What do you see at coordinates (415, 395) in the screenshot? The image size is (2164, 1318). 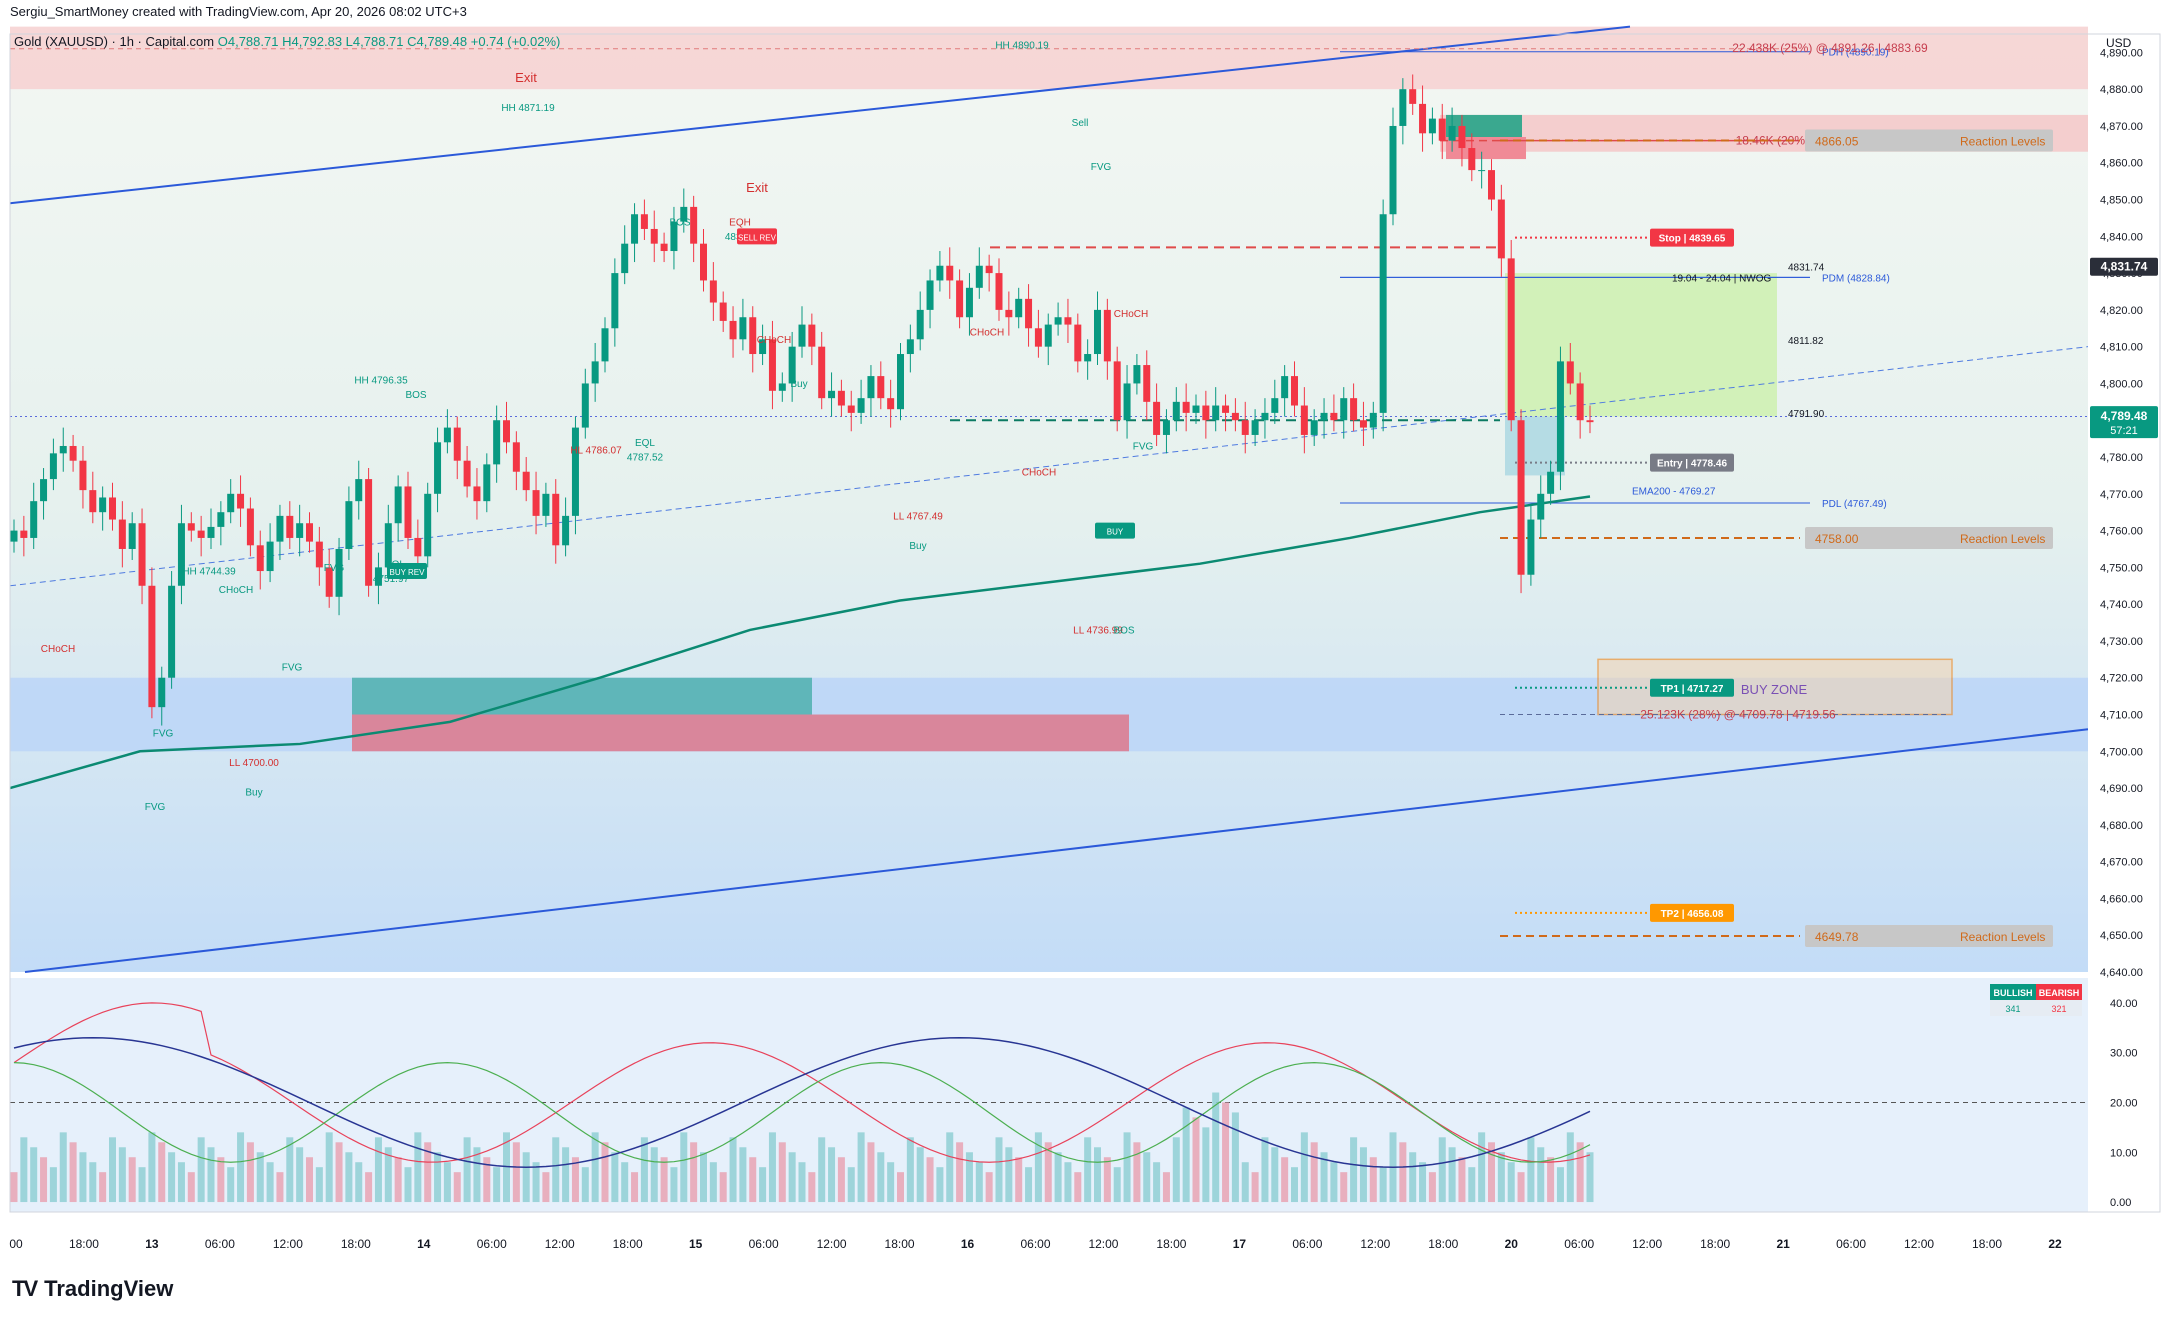 I see `structure-label: BOS` at bounding box center [415, 395].